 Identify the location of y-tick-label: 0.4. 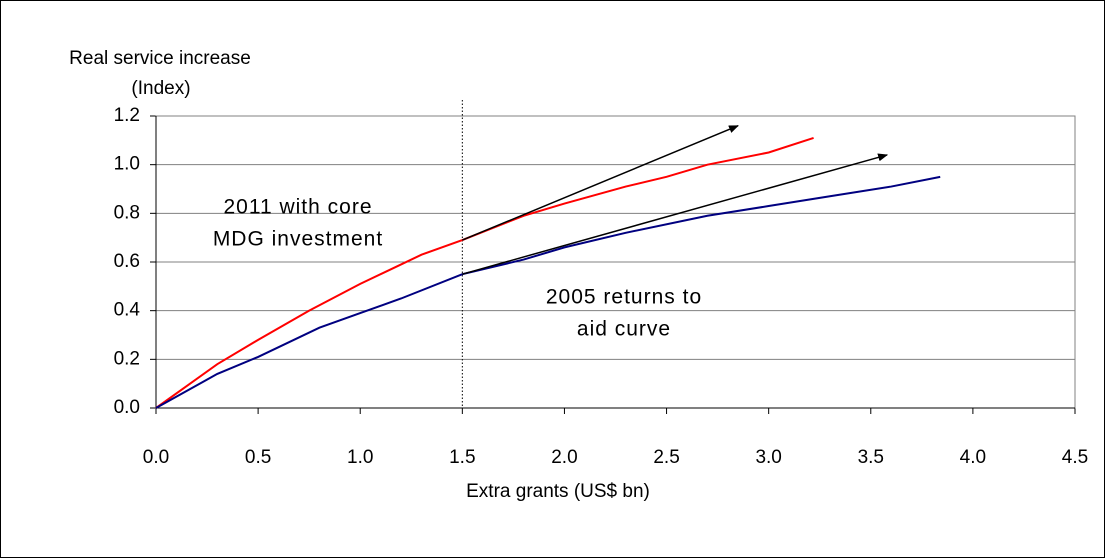
(127, 310).